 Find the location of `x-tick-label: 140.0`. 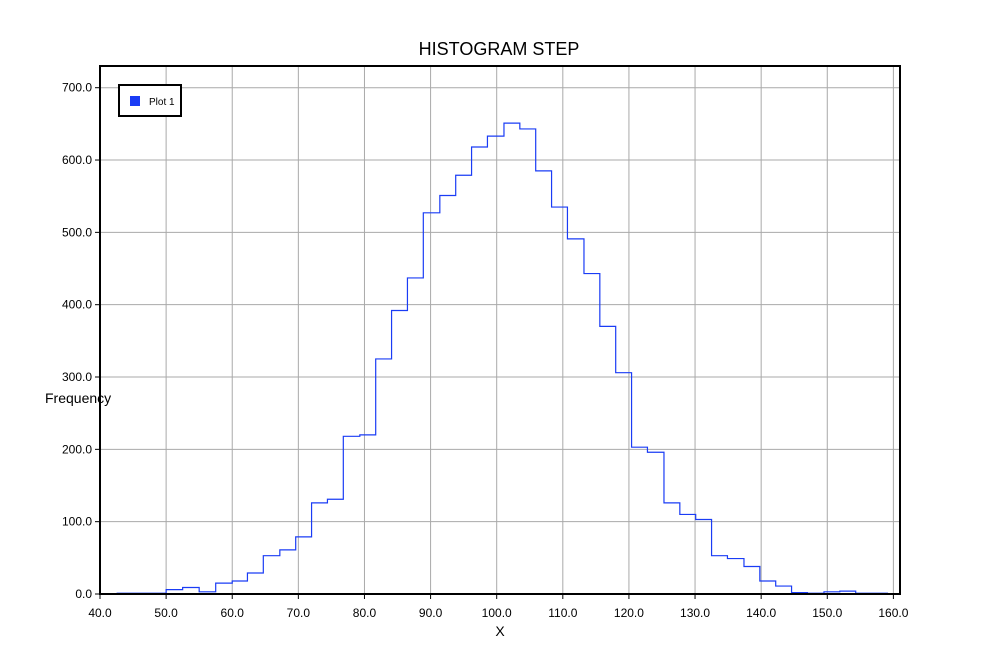

x-tick-label: 140.0 is located at coordinates (761, 613).